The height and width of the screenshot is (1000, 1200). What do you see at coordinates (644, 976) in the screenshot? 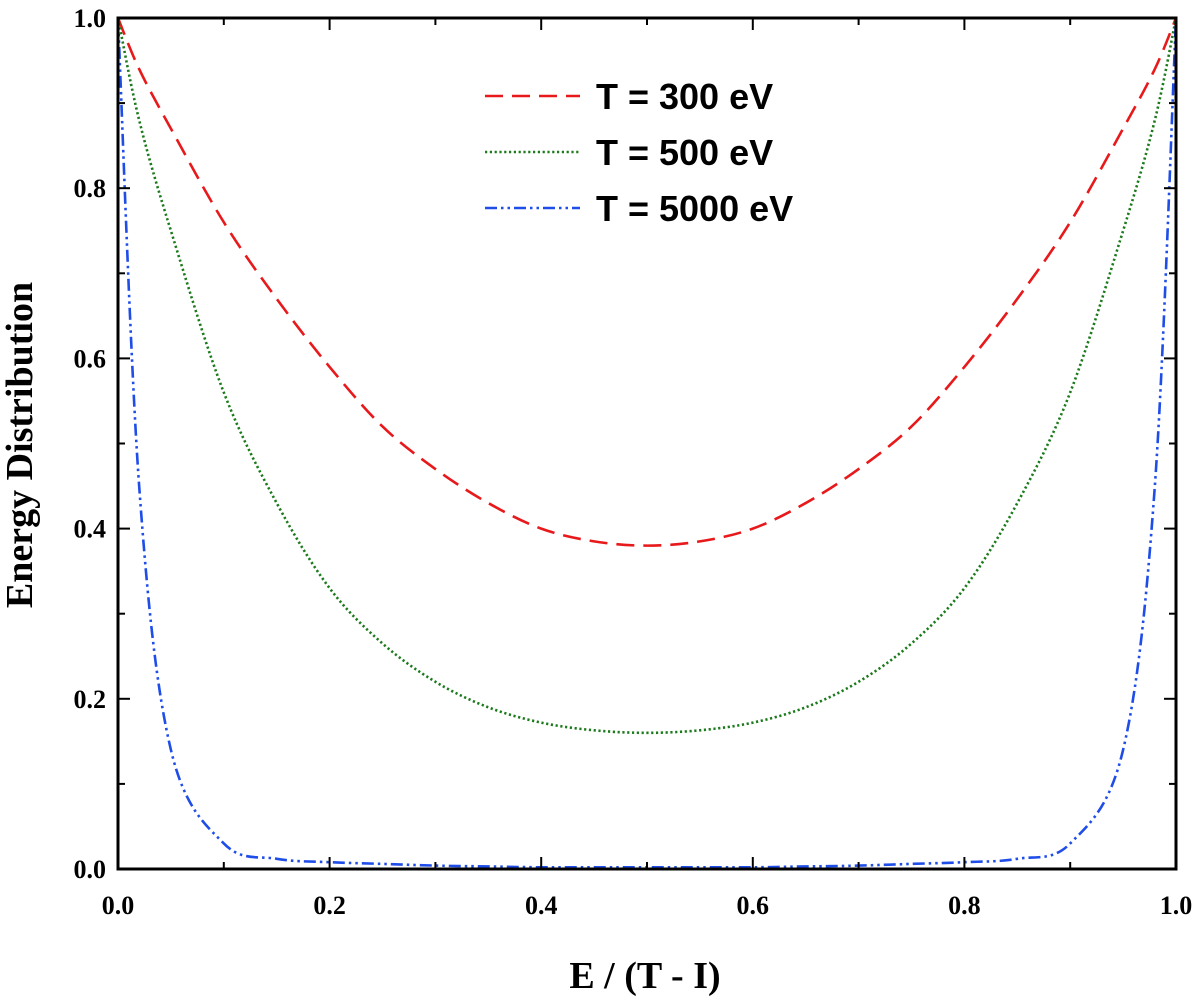
I see `x-axis-title: E / (T - I)` at bounding box center [644, 976].